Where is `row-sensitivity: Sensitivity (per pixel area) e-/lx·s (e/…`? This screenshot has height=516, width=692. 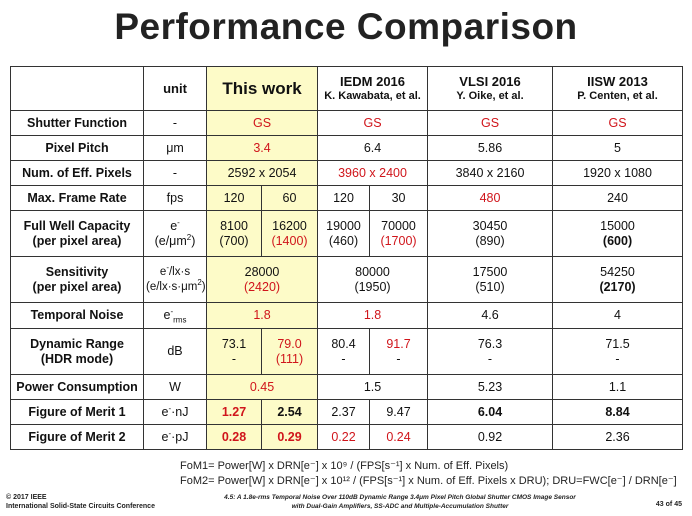
row-sensitivity: Sensitivity (per pixel area) e-/lx·s (e/… is located at coordinates (347, 279).